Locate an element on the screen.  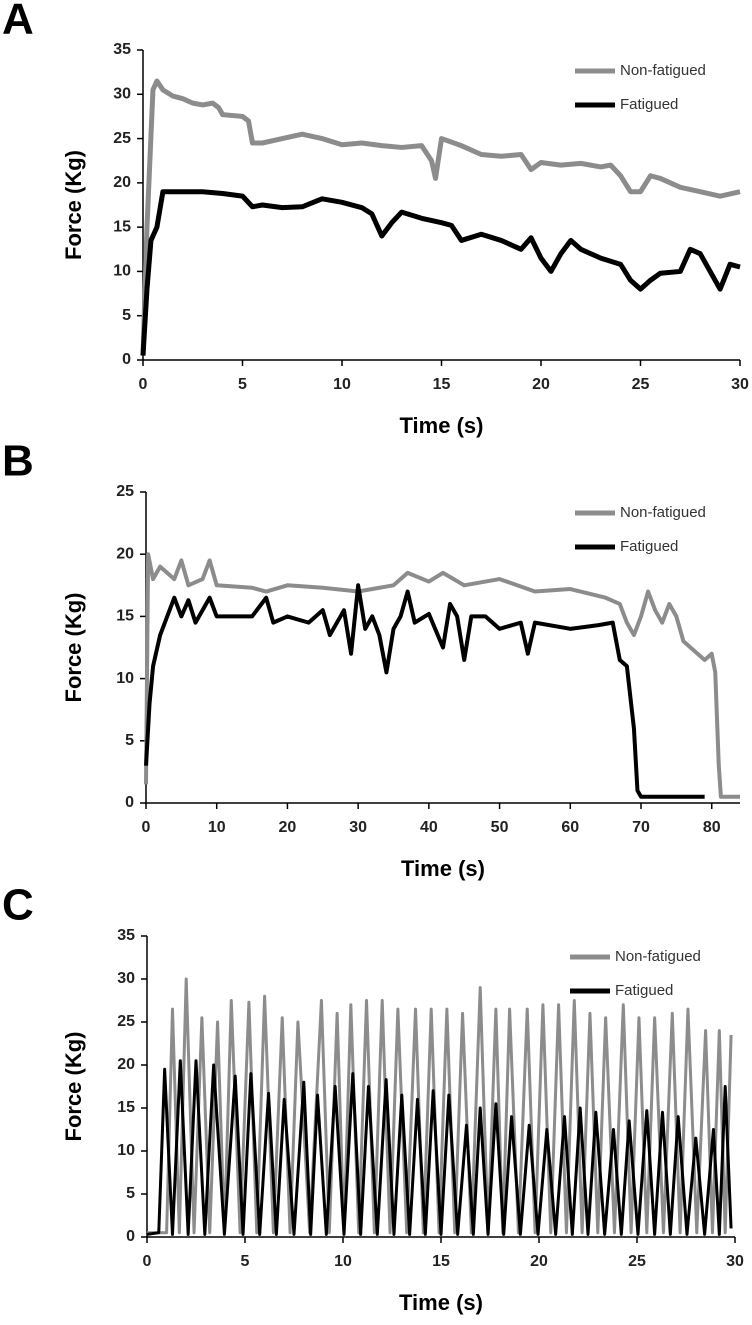
x-tick-label: 40 is located at coordinates (429, 827).